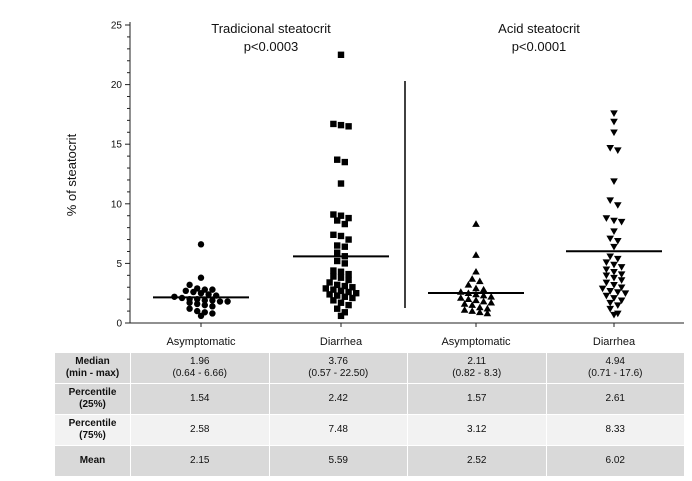 The width and height of the screenshot is (692, 481). What do you see at coordinates (477, 361) in the screenshot?
I see `cell-text: 2.11` at bounding box center [477, 361].